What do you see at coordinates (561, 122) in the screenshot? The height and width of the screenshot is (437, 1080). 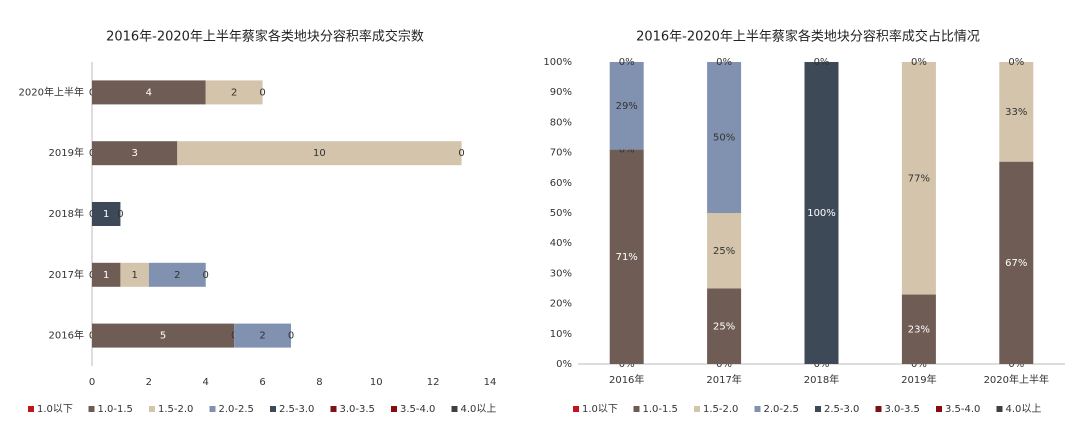 I see `y-tick-label: 80%` at bounding box center [561, 122].